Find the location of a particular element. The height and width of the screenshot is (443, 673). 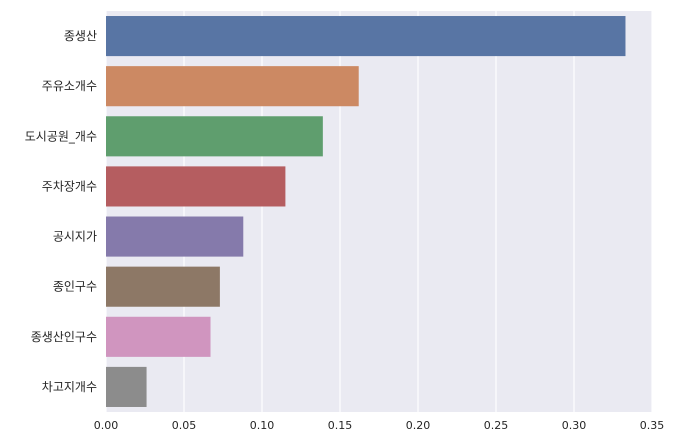

category-label: 주유소개수 is located at coordinates (69, 86).